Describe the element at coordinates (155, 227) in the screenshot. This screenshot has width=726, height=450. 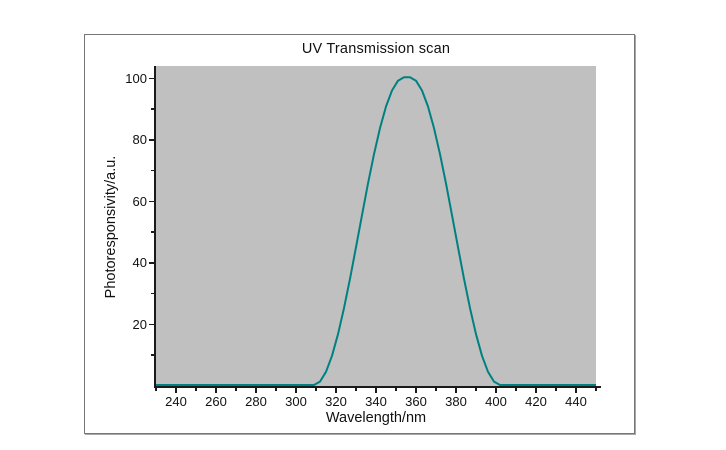
I see `y-axis-line` at that location.